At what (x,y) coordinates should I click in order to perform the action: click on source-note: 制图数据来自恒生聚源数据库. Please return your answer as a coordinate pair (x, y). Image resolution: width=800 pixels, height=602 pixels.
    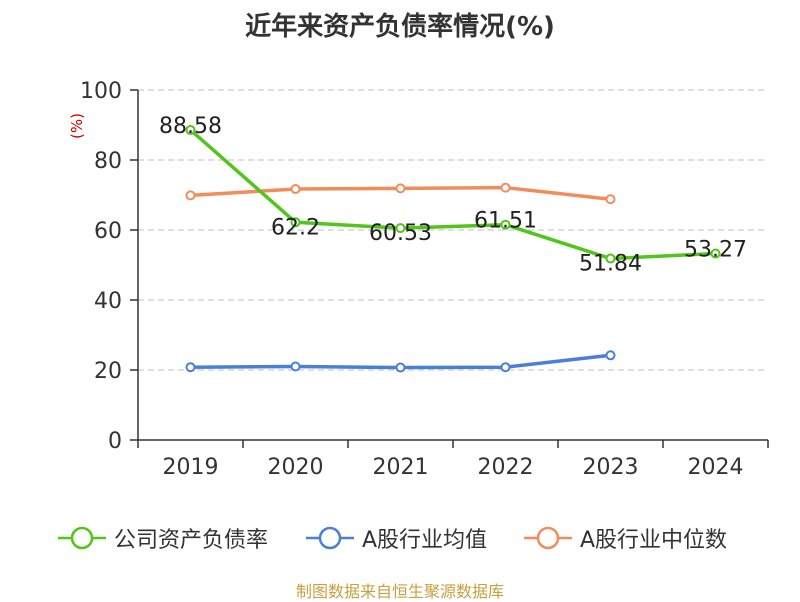
    Looking at the image, I should click on (399, 591).